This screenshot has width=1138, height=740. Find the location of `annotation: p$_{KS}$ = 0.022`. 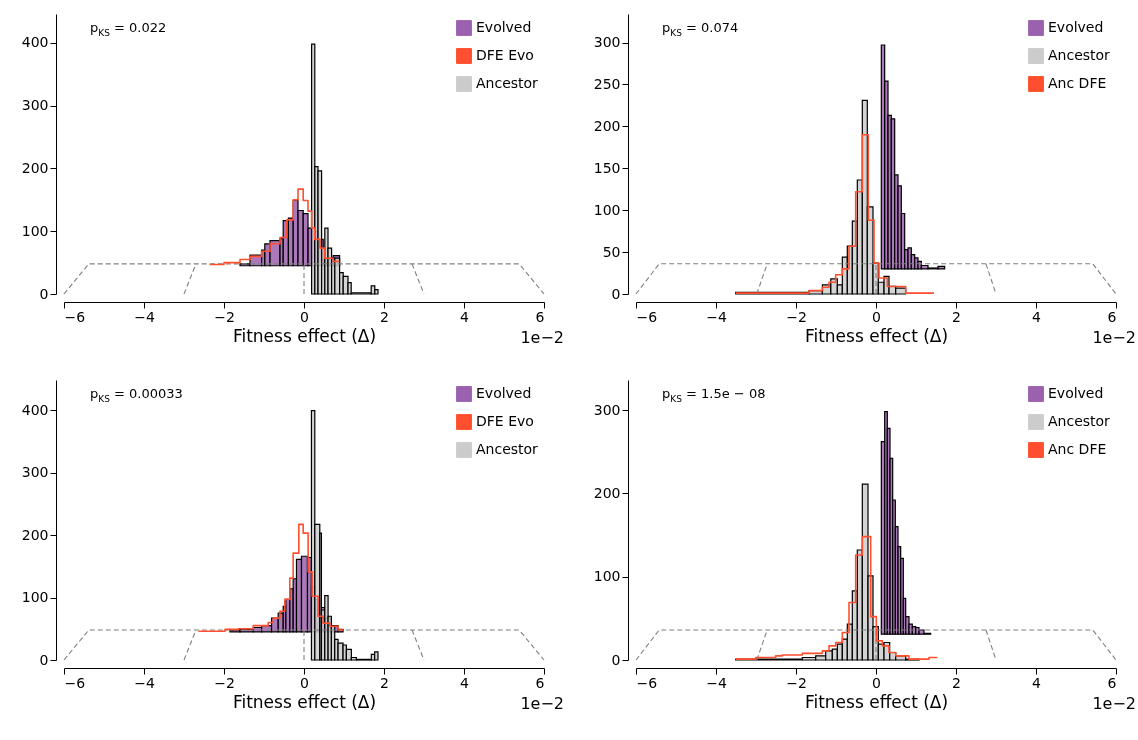

annotation: p$_{KS}$ = 0.022 is located at coordinates (128, 29).